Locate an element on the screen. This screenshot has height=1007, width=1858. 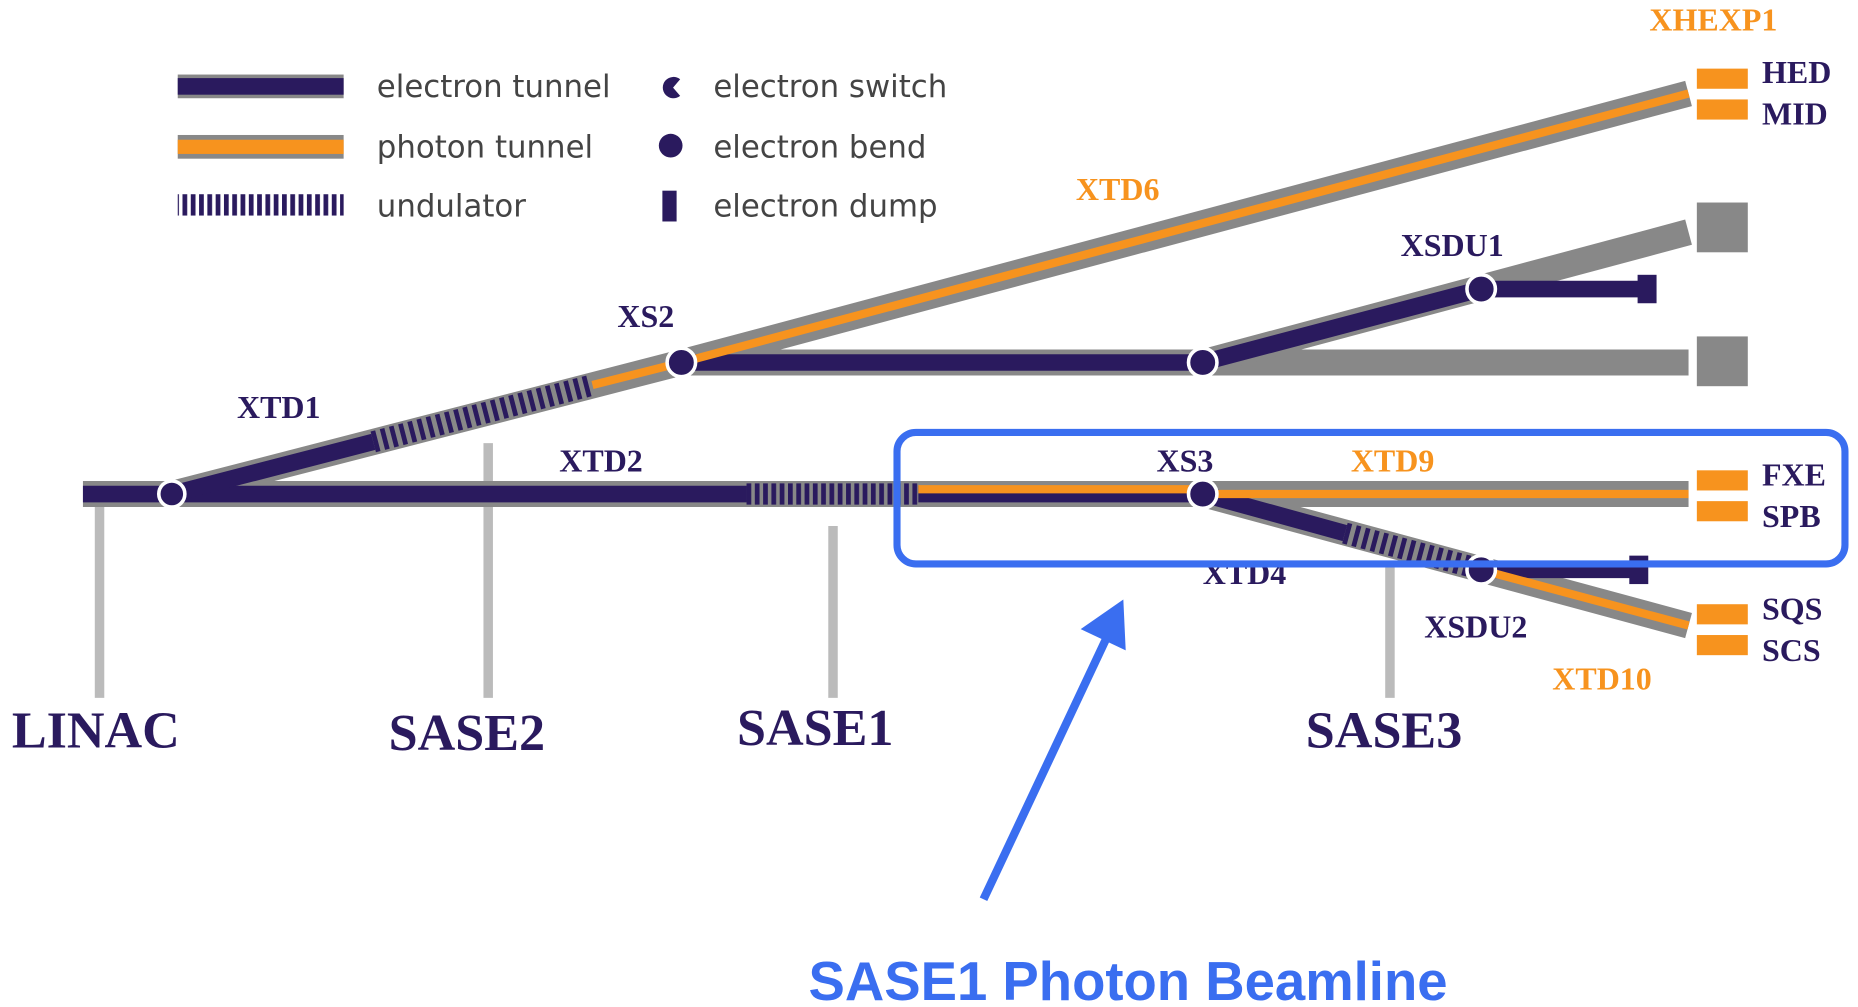
highlight-box is located at coordinates (1371, 498).